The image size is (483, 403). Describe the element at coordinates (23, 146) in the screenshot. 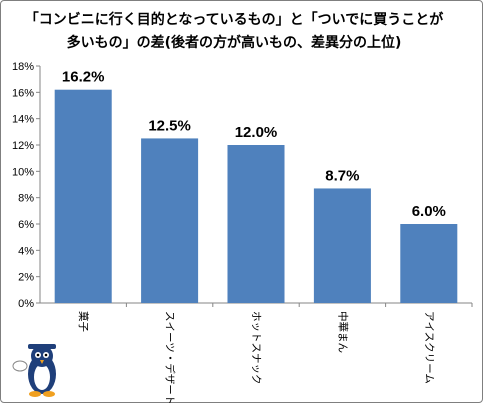

I see `y-tick-label: 12%` at that location.